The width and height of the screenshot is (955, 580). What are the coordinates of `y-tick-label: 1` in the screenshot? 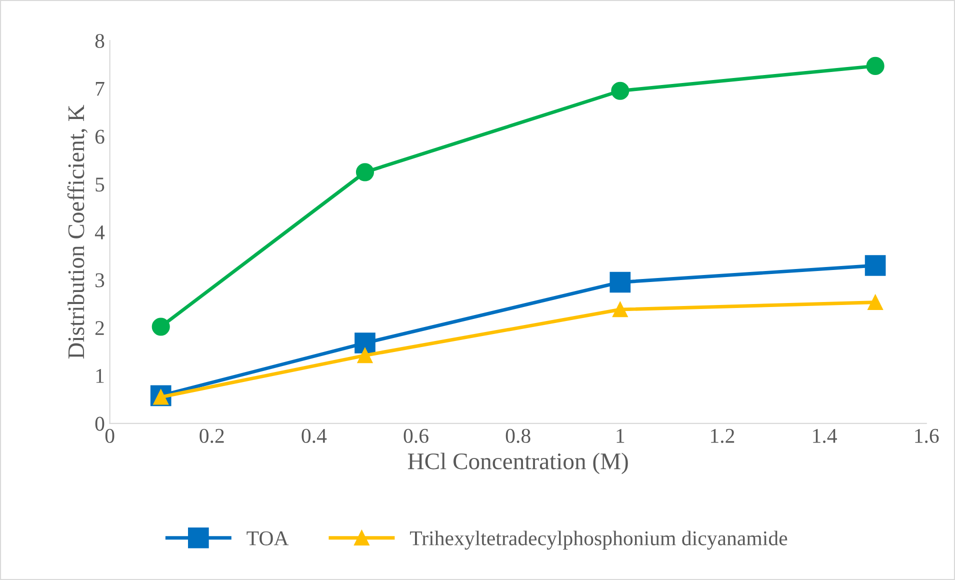 It's located at (100, 376).